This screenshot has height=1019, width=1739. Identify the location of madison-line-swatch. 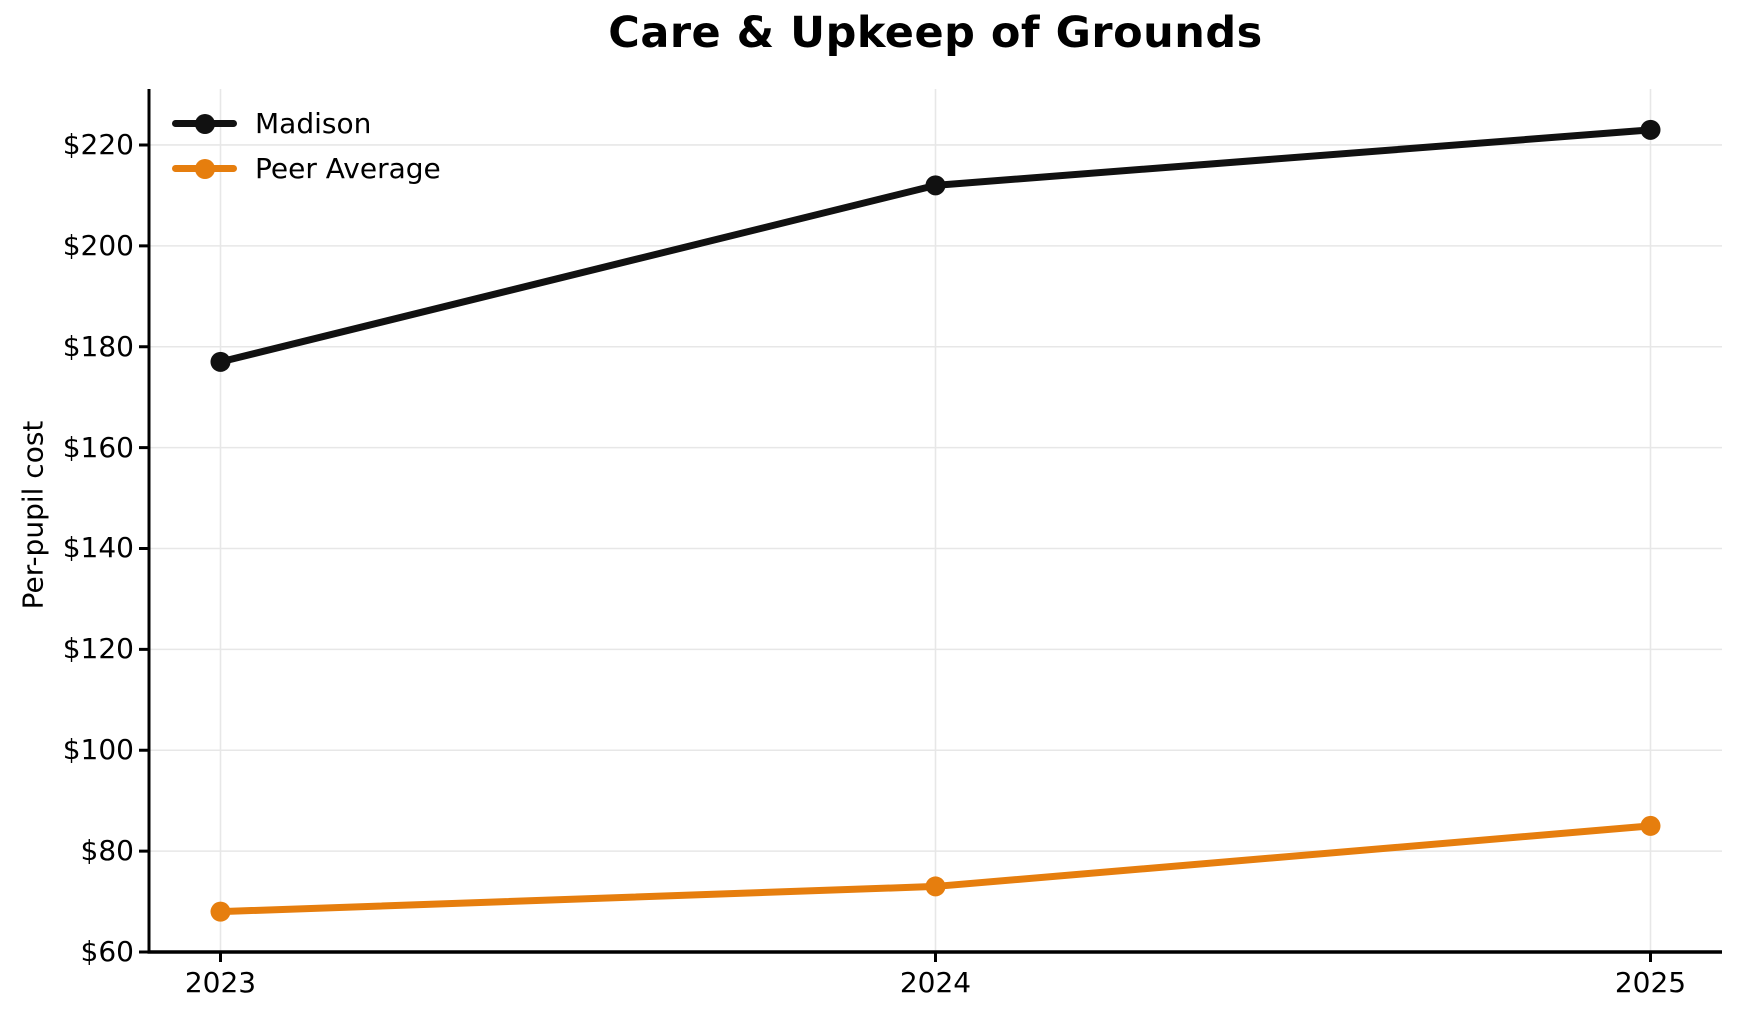
(204, 123).